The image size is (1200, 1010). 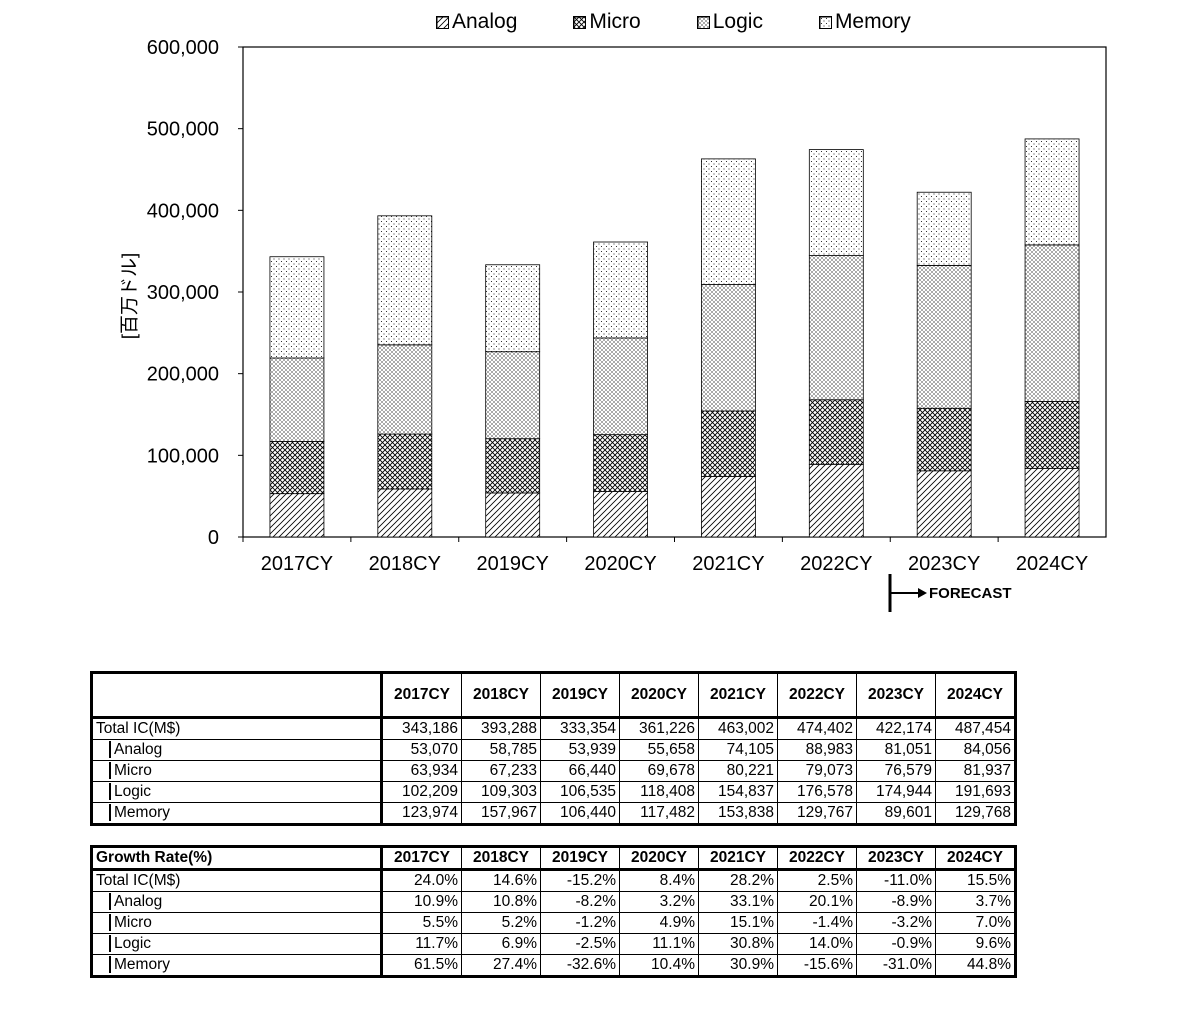 I want to click on table-cell: 129,768, so click(x=975, y=813).